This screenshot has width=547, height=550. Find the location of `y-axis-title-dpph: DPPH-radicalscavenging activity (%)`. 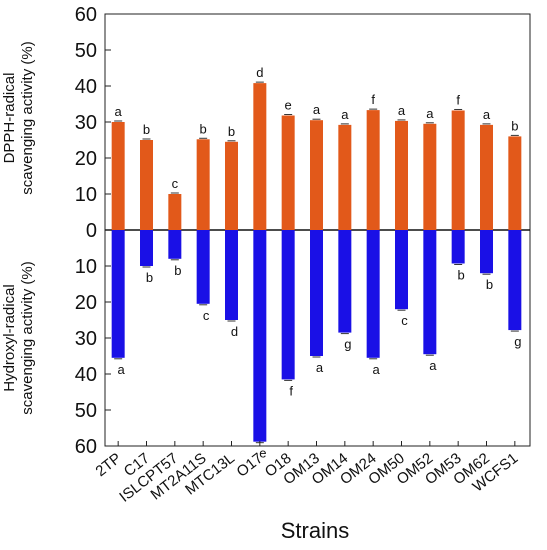

y-axis-title-dpph: DPPH-radicalscavenging activity (%) is located at coordinates (18, 117).